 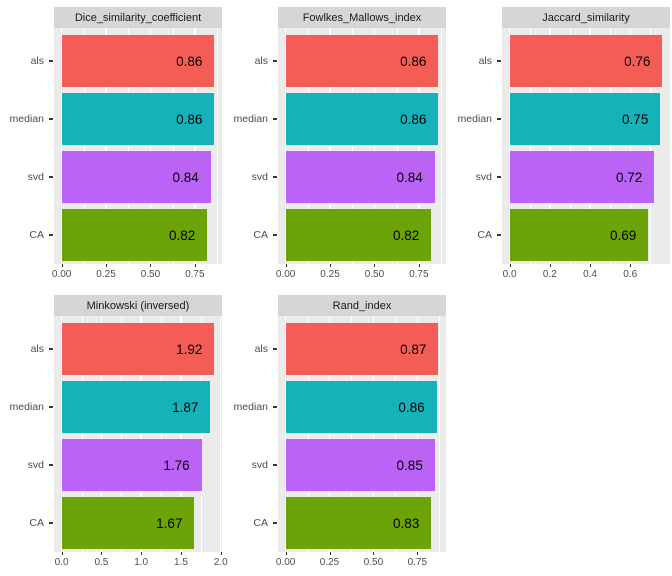 What do you see at coordinates (582, 177) in the screenshot?
I see `bar-svd: 0.72` at bounding box center [582, 177].